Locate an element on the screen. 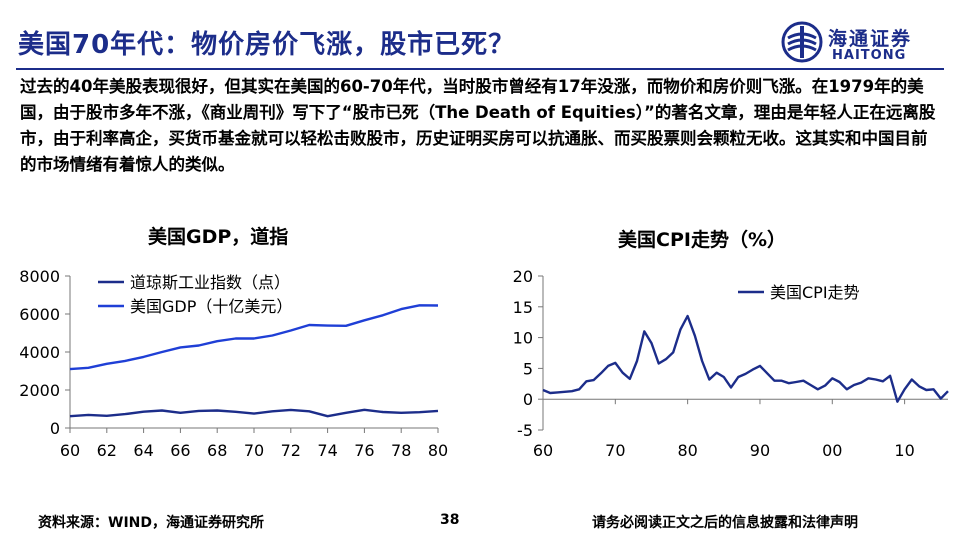 The image size is (958, 541). logo-text-en: HAITONG is located at coordinates (869, 55).